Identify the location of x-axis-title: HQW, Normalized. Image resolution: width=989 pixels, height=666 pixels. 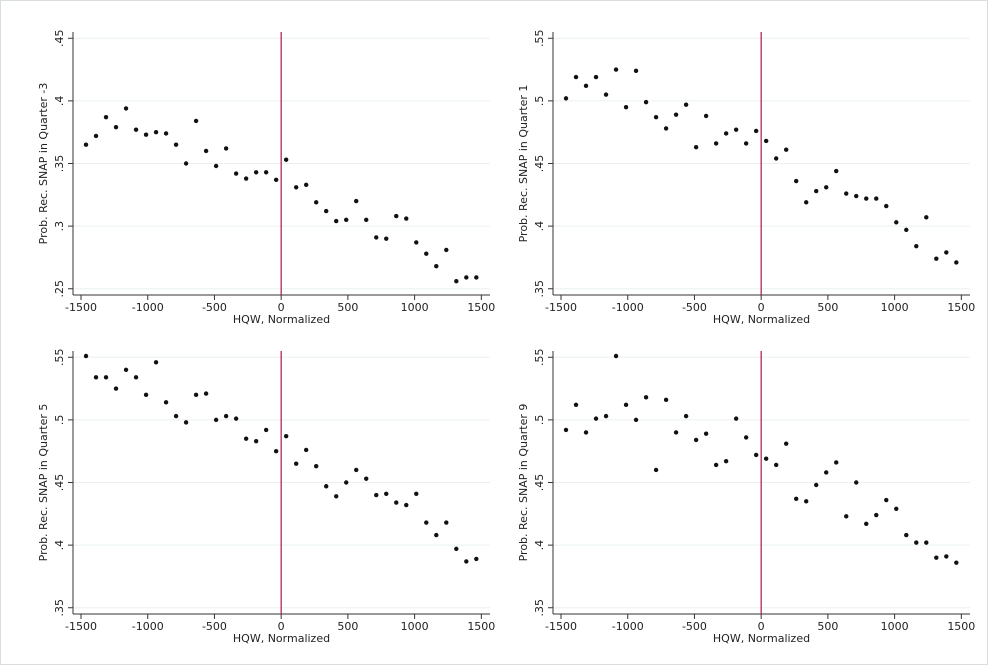
(761, 638).